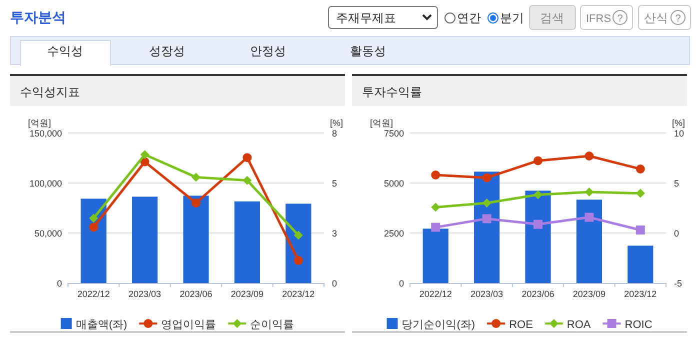  What do you see at coordinates (552, 18) in the screenshot?
I see `text: 검색` at bounding box center [552, 18].